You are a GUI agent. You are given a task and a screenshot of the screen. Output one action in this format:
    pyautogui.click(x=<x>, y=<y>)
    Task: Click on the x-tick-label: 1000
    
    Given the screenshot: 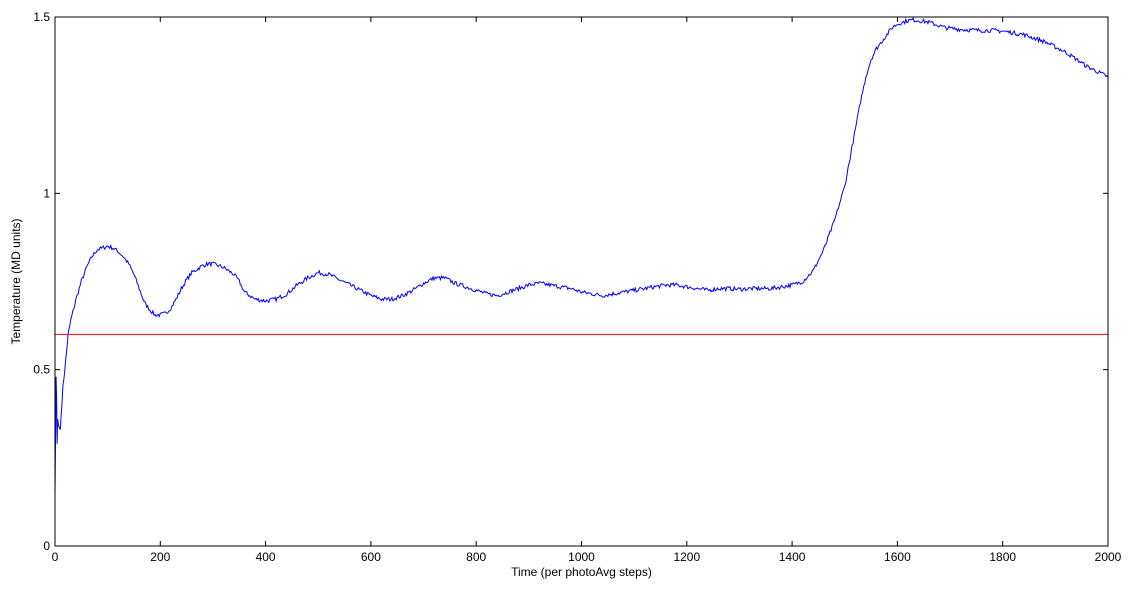 What is the action you would take?
    pyautogui.click(x=581, y=557)
    